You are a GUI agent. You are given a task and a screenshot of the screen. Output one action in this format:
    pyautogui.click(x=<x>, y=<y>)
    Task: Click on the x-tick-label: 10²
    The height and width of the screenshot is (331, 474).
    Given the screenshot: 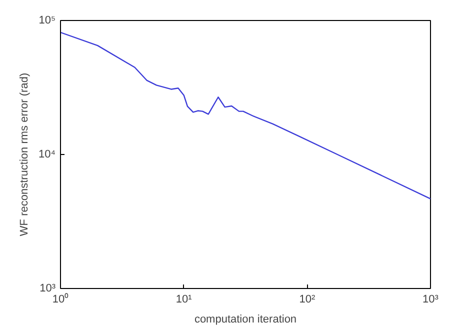 What is the action you would take?
    pyautogui.click(x=307, y=300)
    